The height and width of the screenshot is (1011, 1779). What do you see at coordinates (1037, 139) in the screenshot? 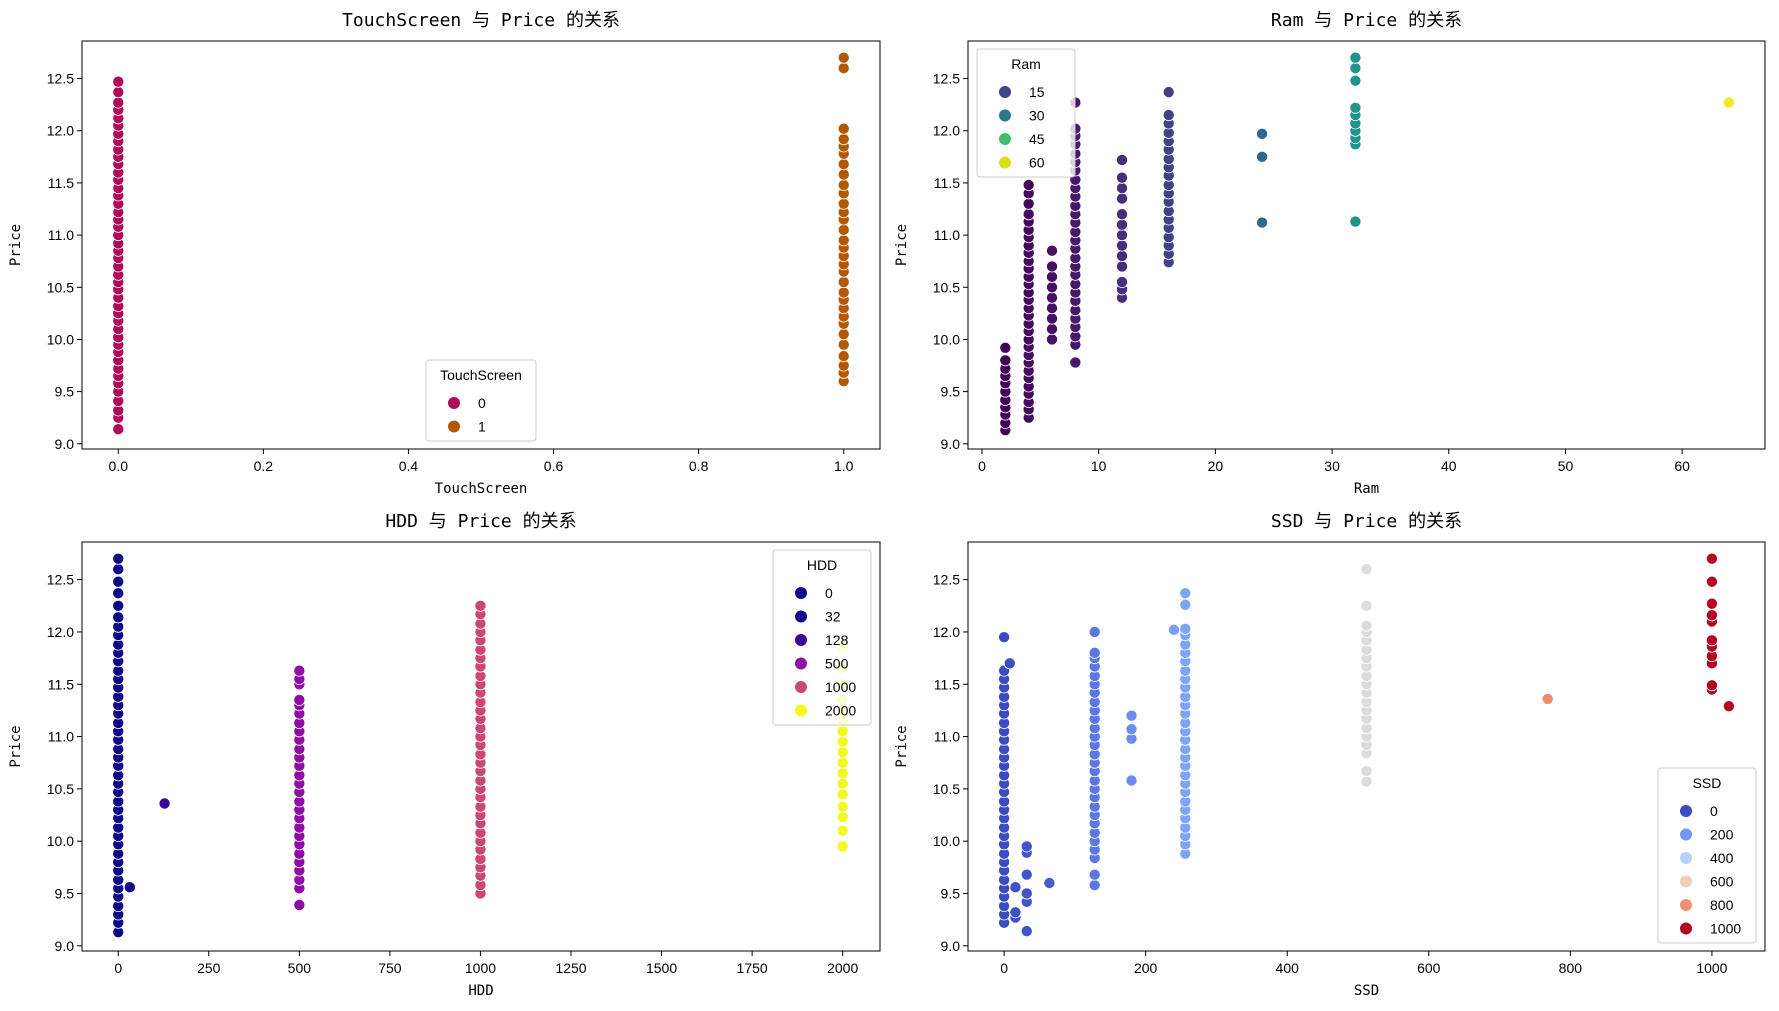
I see `legend-label: 45` at bounding box center [1037, 139].